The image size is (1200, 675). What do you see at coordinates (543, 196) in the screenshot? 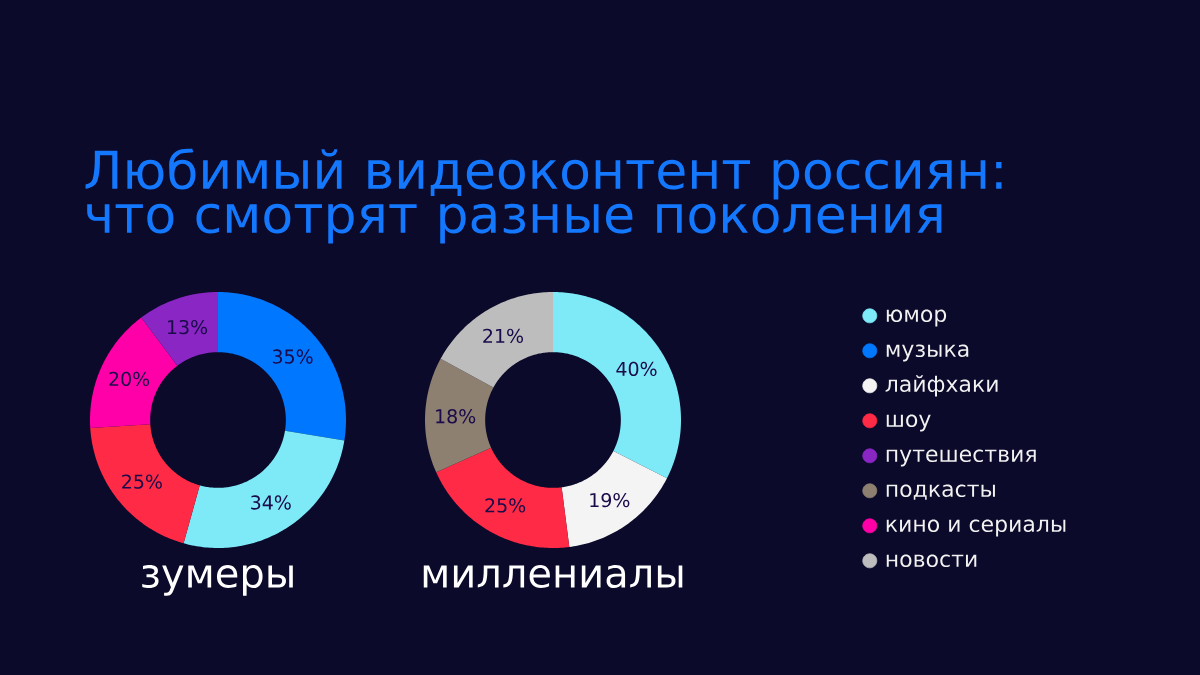
I see `text: Любимый видеоконтент россиян: что смотрят разные поколения` at bounding box center [543, 196].